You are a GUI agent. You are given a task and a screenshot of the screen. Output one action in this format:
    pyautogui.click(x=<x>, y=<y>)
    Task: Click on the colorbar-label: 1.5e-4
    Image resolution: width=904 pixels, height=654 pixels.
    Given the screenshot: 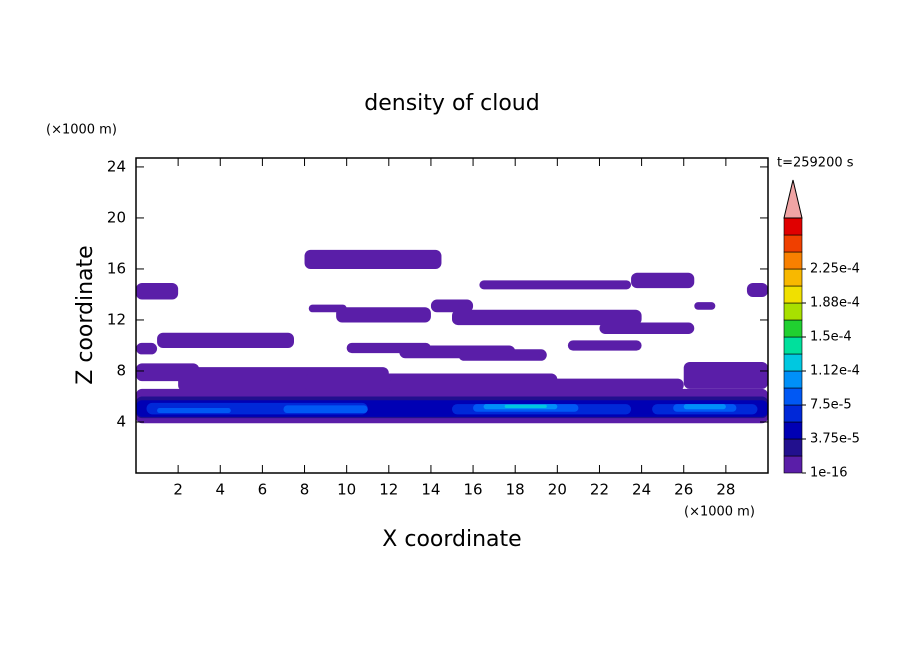 What is the action you would take?
    pyautogui.click(x=831, y=337)
    